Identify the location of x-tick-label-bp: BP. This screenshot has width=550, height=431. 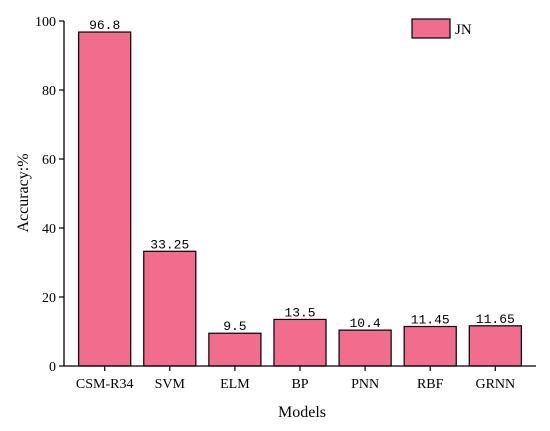
(299, 384).